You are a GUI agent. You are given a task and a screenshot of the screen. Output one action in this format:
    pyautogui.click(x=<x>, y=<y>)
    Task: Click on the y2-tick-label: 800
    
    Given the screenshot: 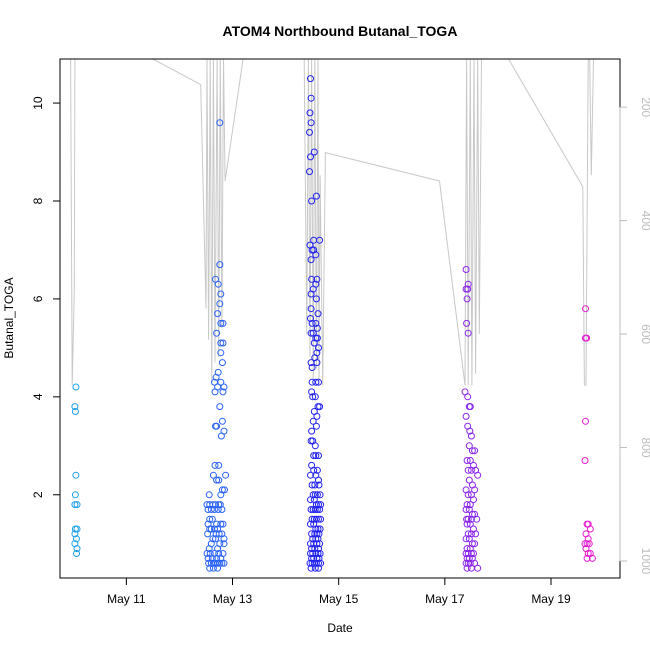 What is the action you would take?
    pyautogui.click(x=644, y=448)
    